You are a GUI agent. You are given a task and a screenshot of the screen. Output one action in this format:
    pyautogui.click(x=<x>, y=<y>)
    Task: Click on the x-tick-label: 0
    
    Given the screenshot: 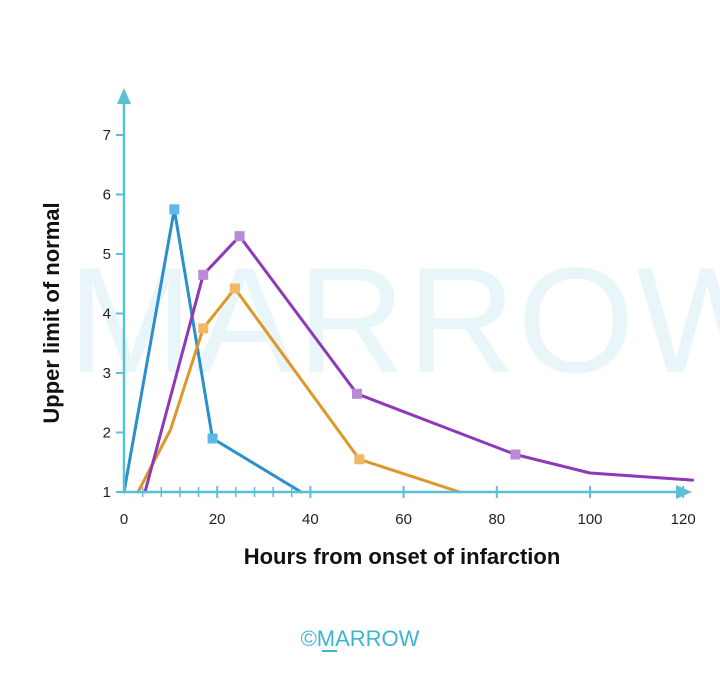 What is the action you would take?
    pyautogui.click(x=124, y=519)
    